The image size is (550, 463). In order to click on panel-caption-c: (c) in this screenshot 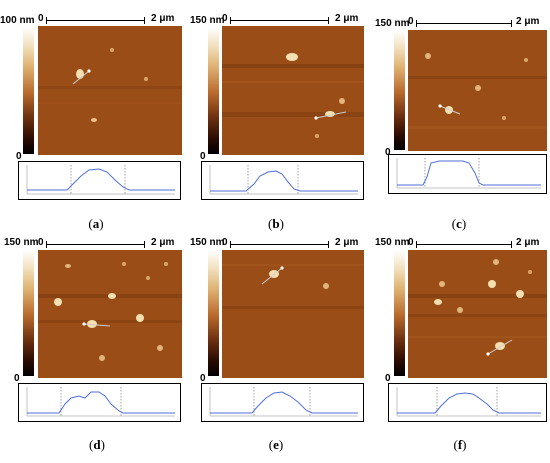, I will do `click(459, 223)`.